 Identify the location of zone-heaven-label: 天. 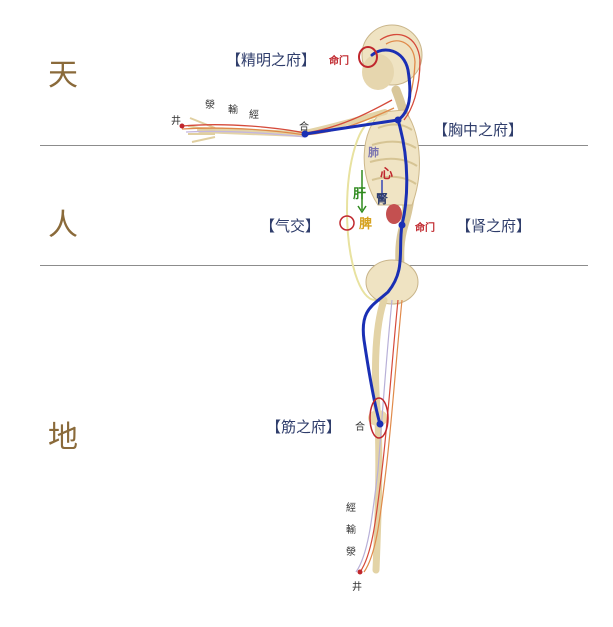
(63, 75).